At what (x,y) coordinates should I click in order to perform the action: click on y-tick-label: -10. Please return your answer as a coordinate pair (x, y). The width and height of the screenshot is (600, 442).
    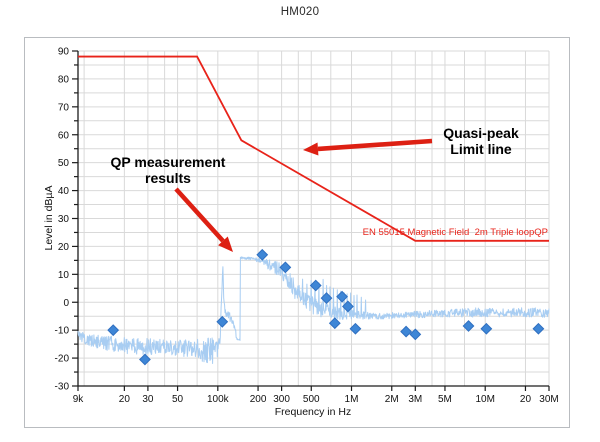
    Looking at the image, I should click on (62, 331).